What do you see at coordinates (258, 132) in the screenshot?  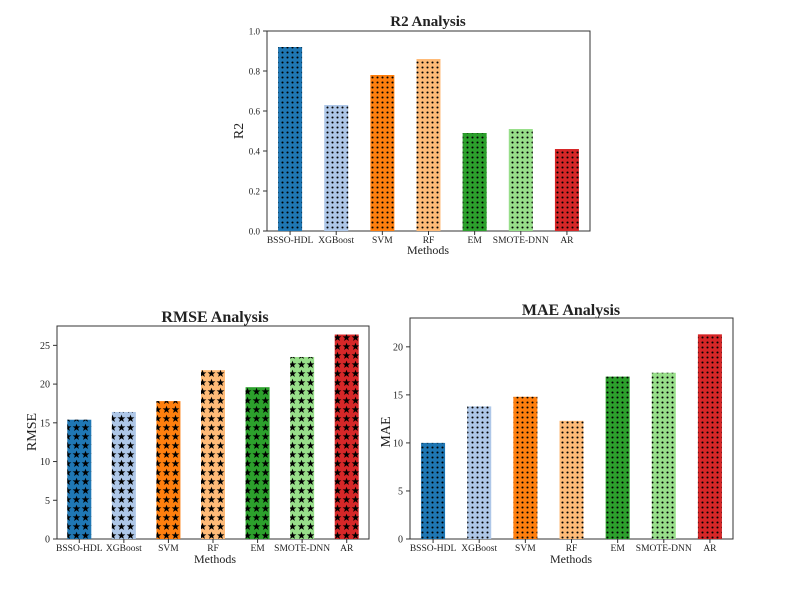 I see `r2-y-axis: 0.0 0.2 0.4 0.6 0.8 1.0` at bounding box center [258, 132].